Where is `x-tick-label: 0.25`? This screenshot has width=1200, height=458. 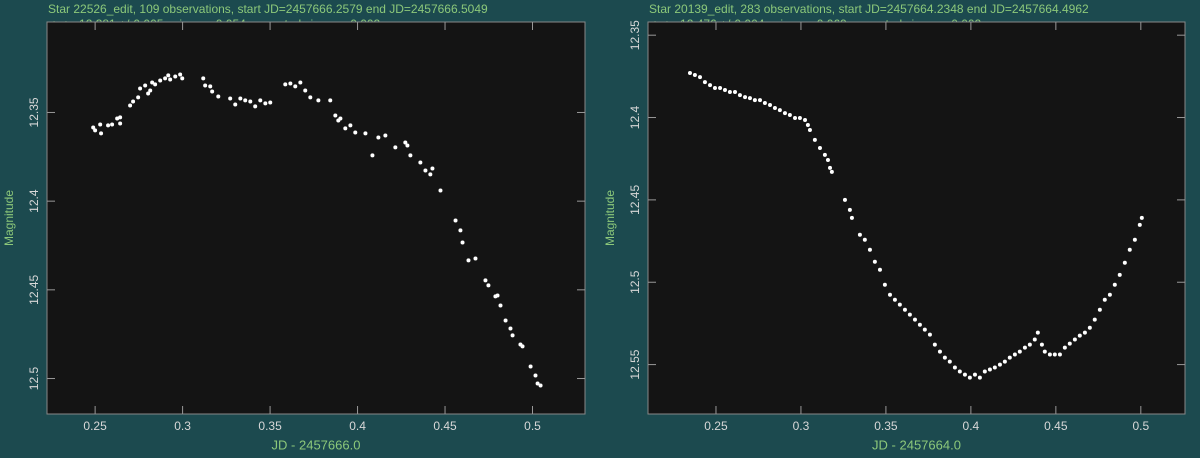
x-tick-label: 0.25 is located at coordinates (95, 426).